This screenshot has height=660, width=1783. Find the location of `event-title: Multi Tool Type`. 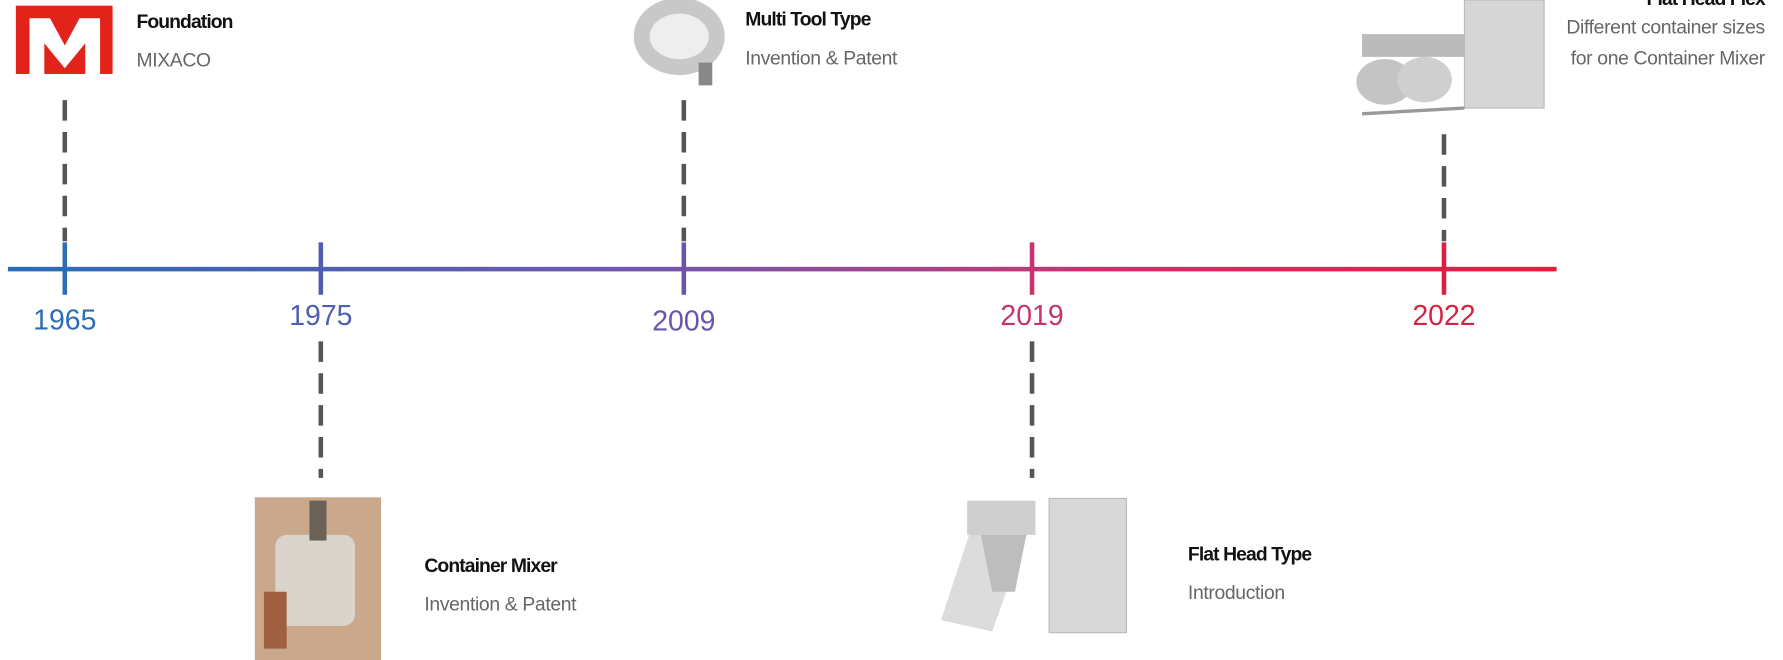

event-title: Multi Tool Type is located at coordinates (808, 20).